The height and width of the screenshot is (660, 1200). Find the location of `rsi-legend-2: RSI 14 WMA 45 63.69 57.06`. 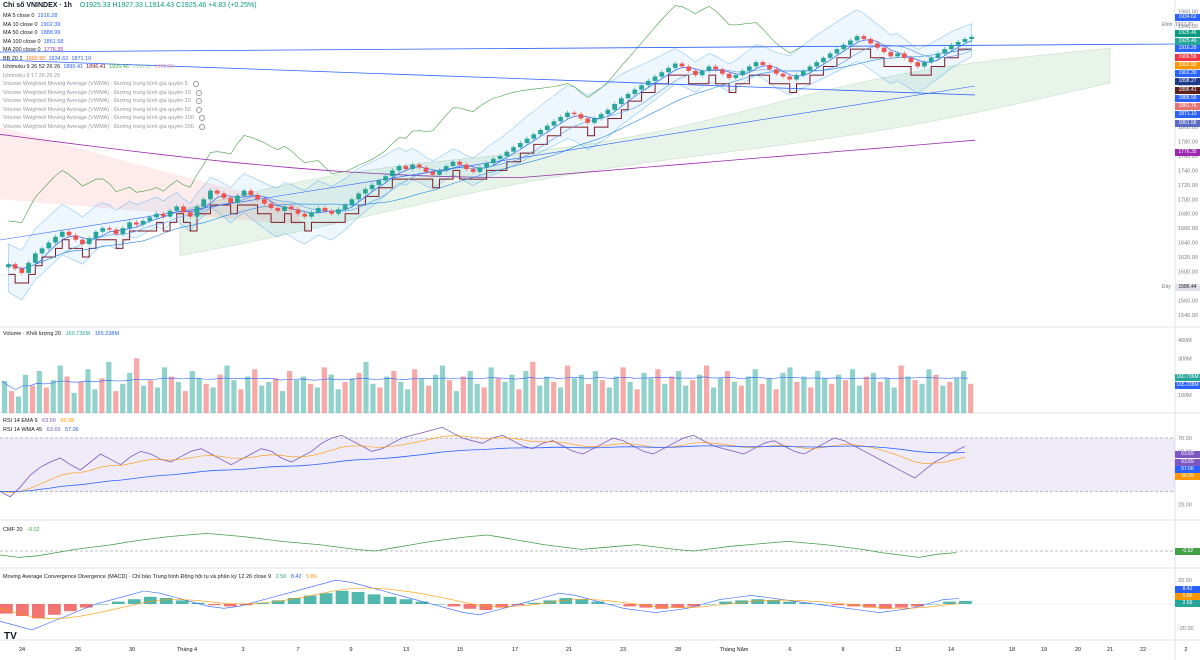

rsi-legend-2: RSI 14 WMA 45 63.69 57.06 is located at coordinates (42, 430).